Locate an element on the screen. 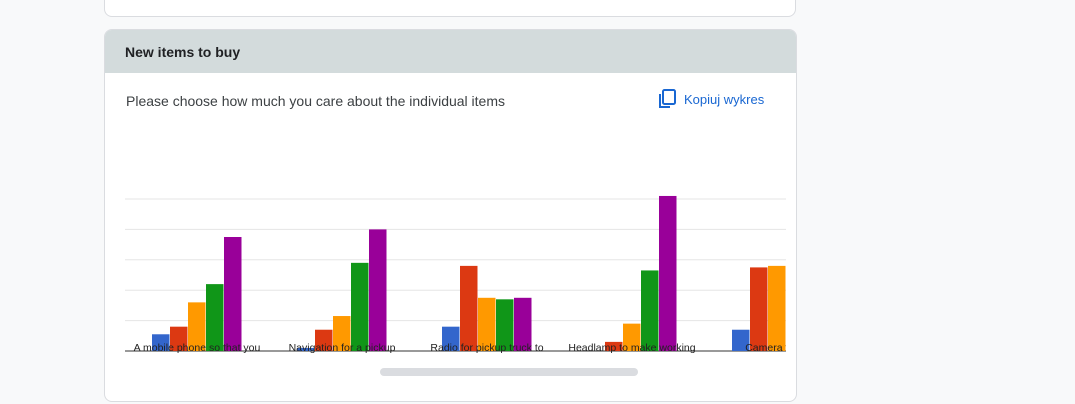  x-tick-label: A mobile phone so that you is located at coordinates (197, 348).